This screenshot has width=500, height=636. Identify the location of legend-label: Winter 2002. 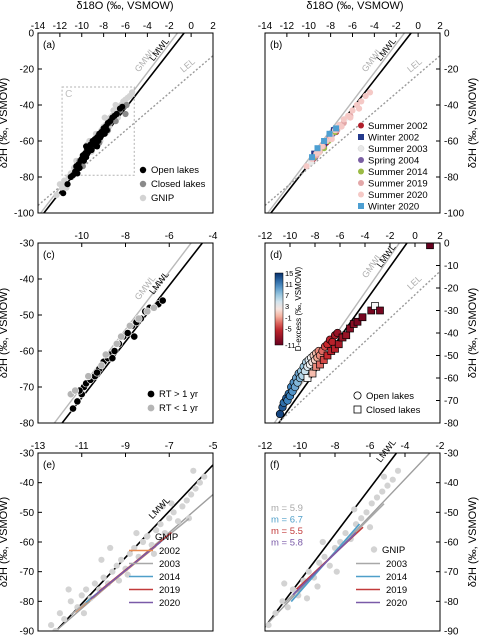
(393, 138).